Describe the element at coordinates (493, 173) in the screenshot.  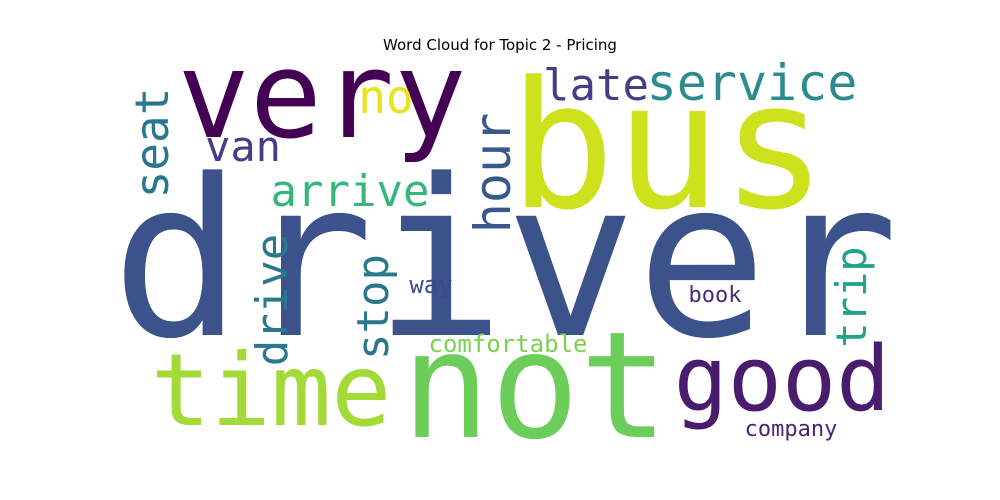
I see `word-hour: hour` at that location.